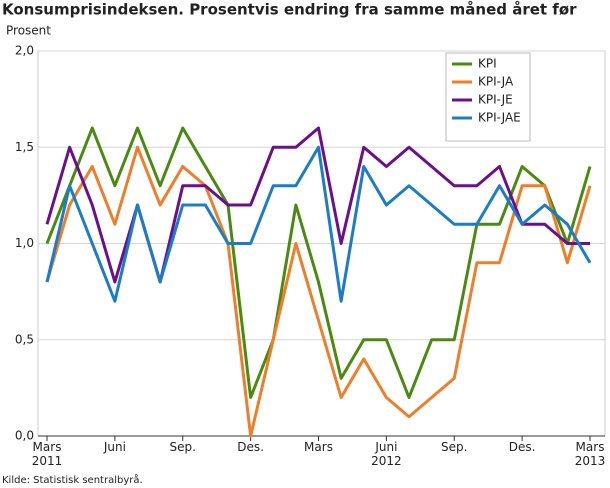 The image size is (610, 488). I want to click on y-tick-label: 1,5, so click(24, 147).